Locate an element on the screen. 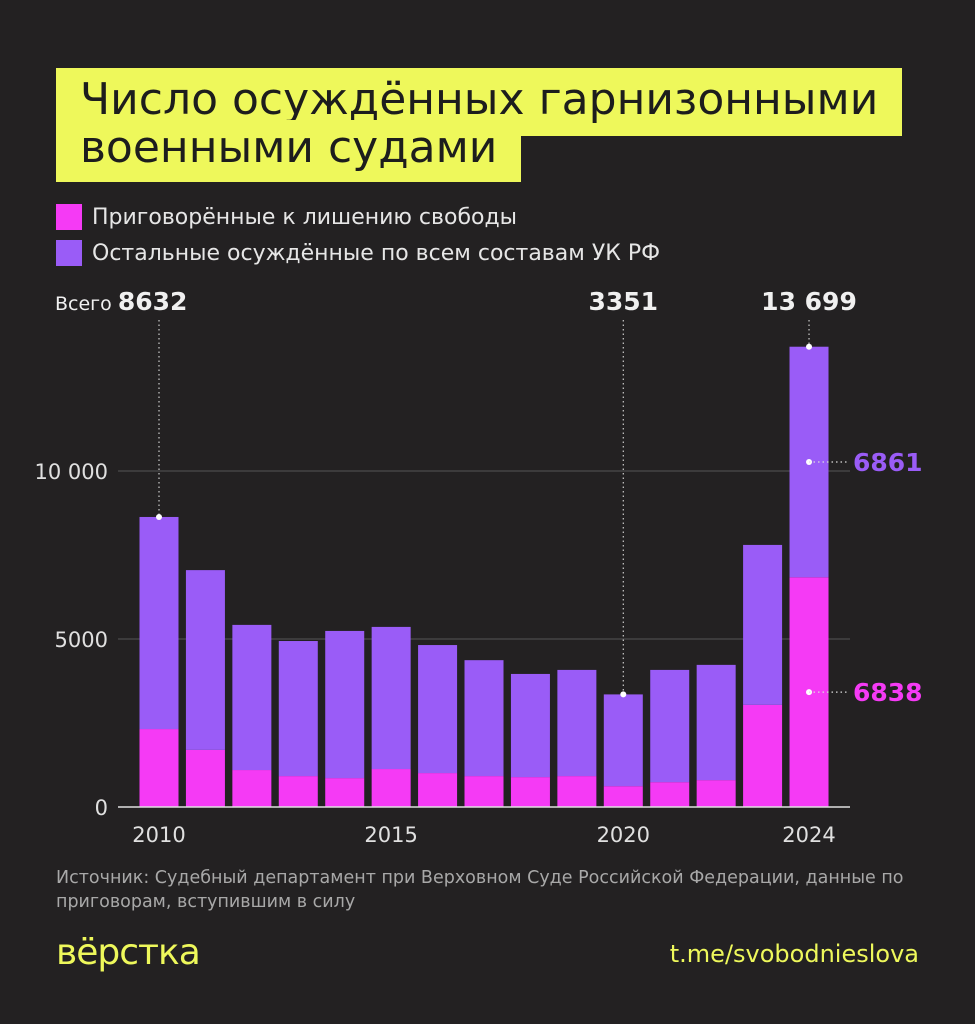 Image resolution: width=975 pixels, height=1024 pixels. bar-other-2018 is located at coordinates (530, 725).